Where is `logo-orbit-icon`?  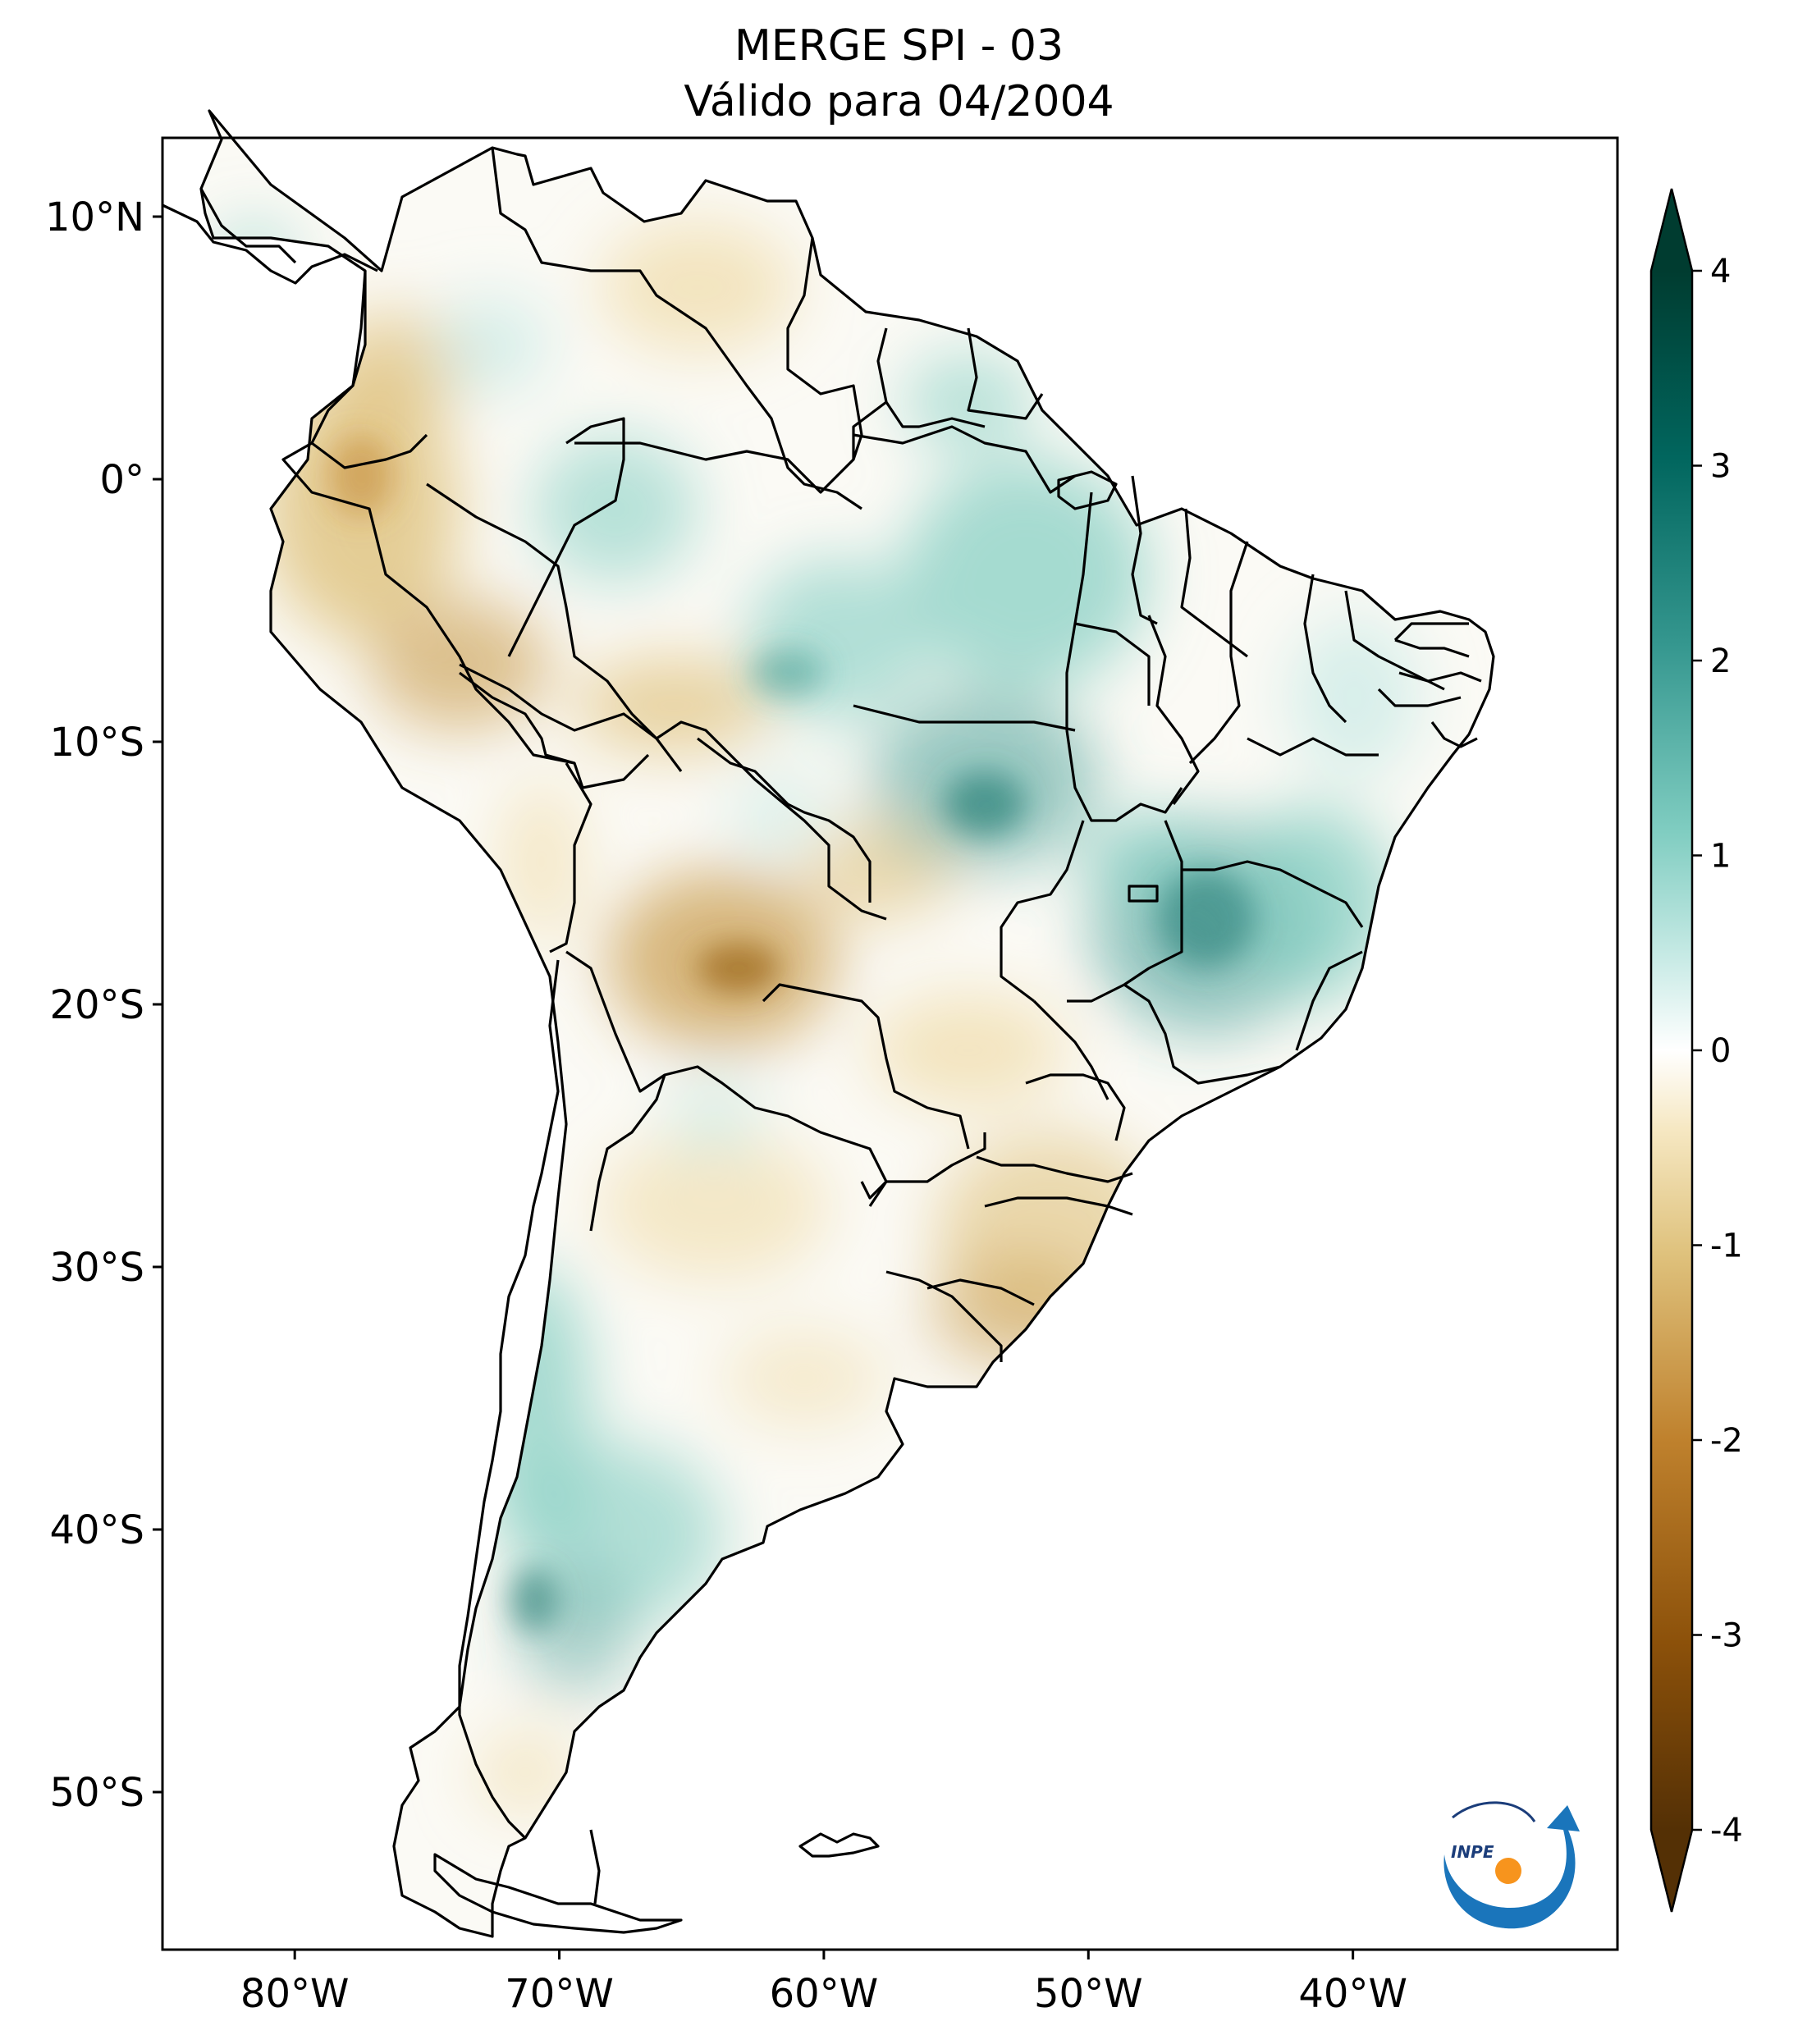 logo-orbit-icon is located at coordinates (1494, 1811).